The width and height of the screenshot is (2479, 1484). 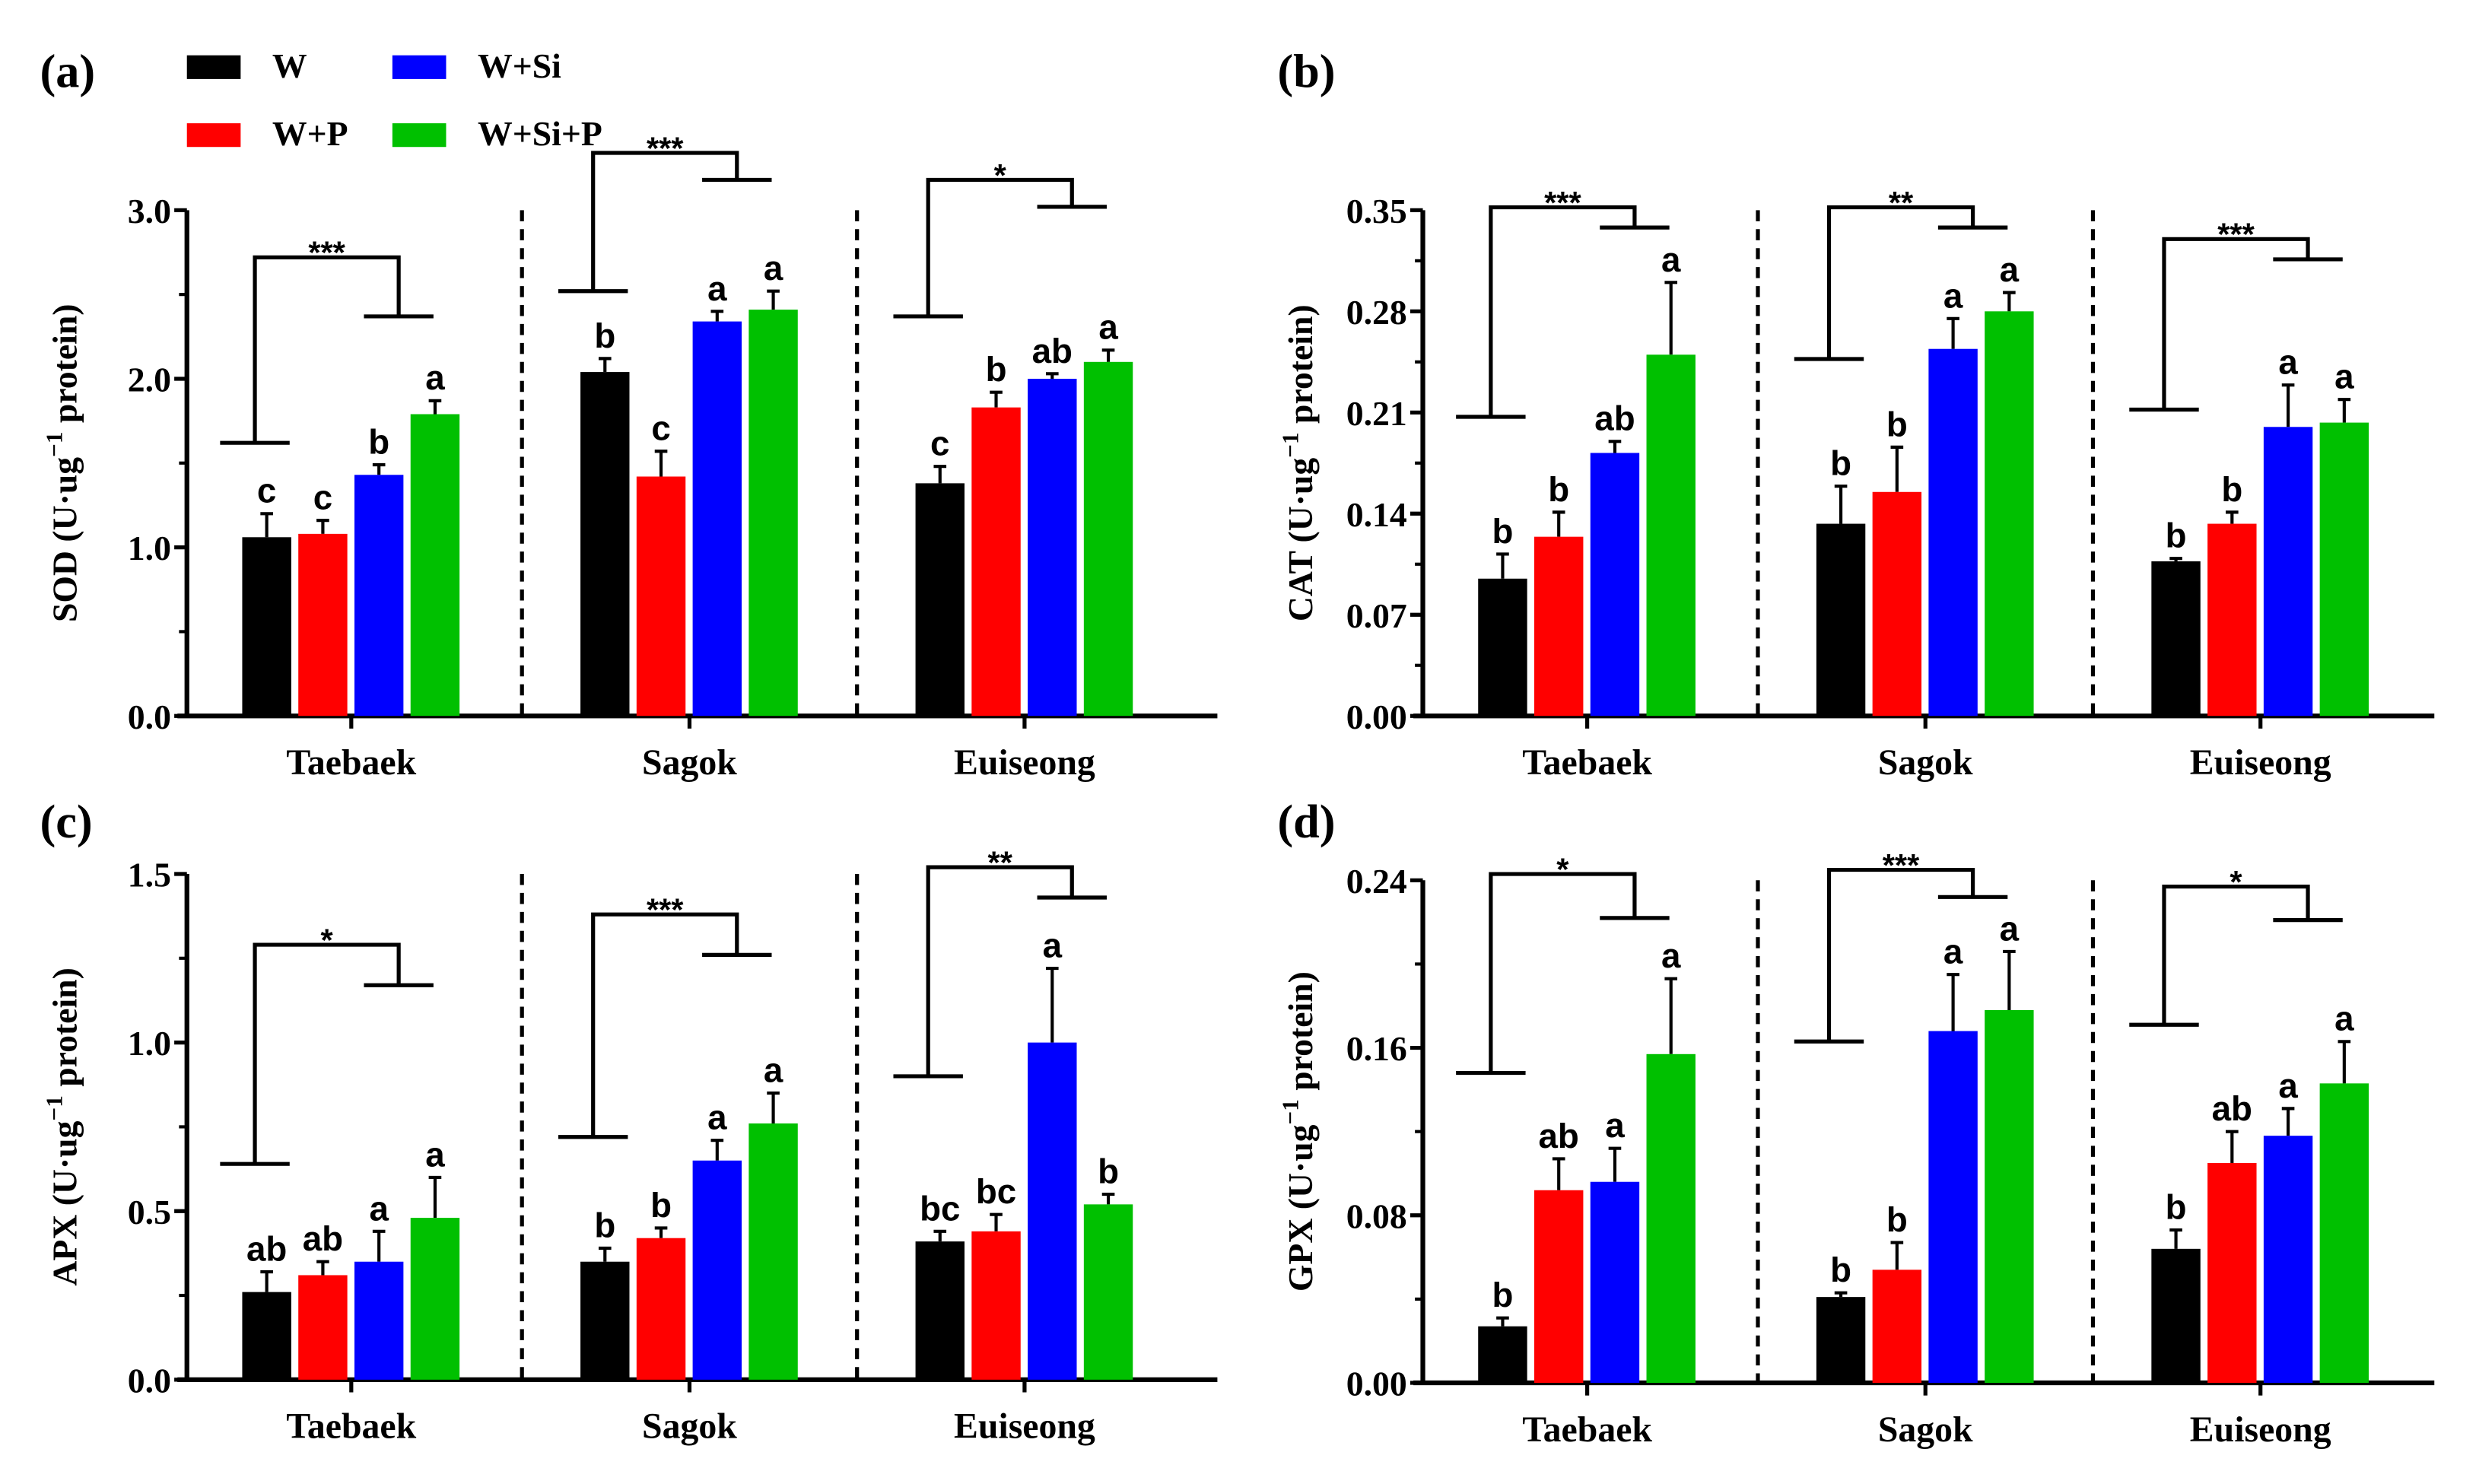 I want to click on legend-label: W+P, so click(x=310, y=133).